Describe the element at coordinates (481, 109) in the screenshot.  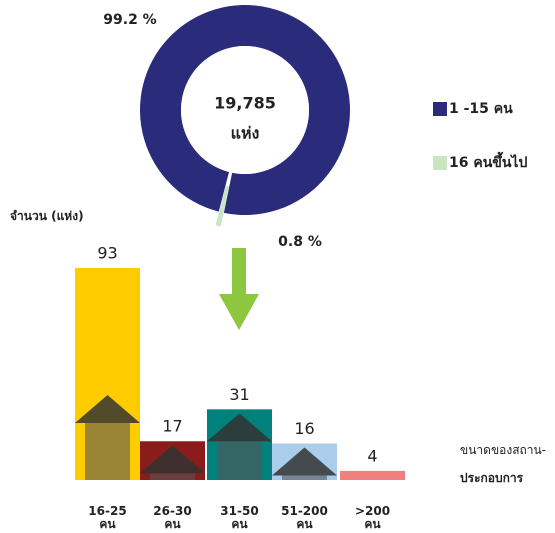
I see `legend-label: 1 -15 คน` at that location.